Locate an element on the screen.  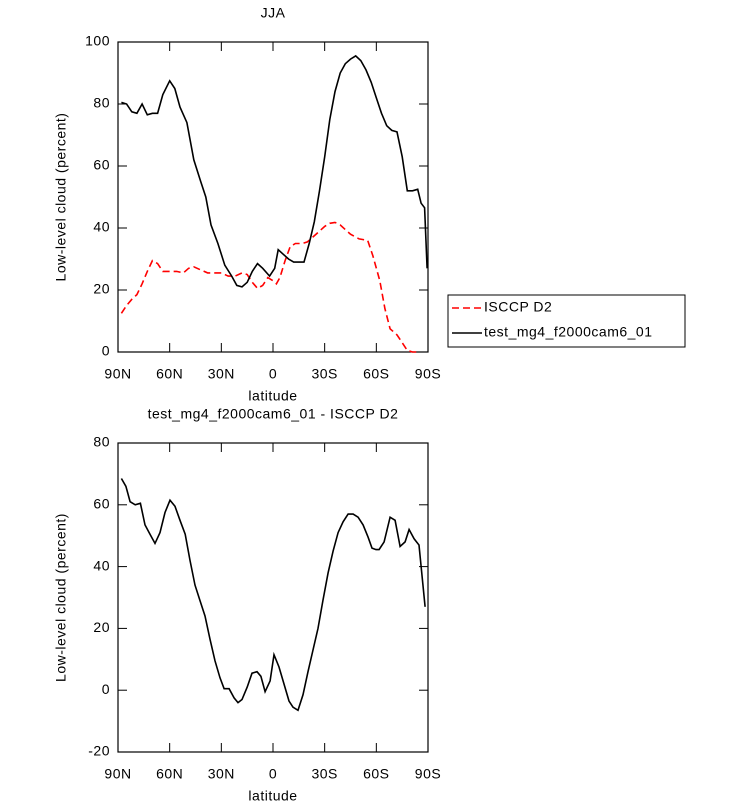
chart-title: JJA is located at coordinates (273, 13).